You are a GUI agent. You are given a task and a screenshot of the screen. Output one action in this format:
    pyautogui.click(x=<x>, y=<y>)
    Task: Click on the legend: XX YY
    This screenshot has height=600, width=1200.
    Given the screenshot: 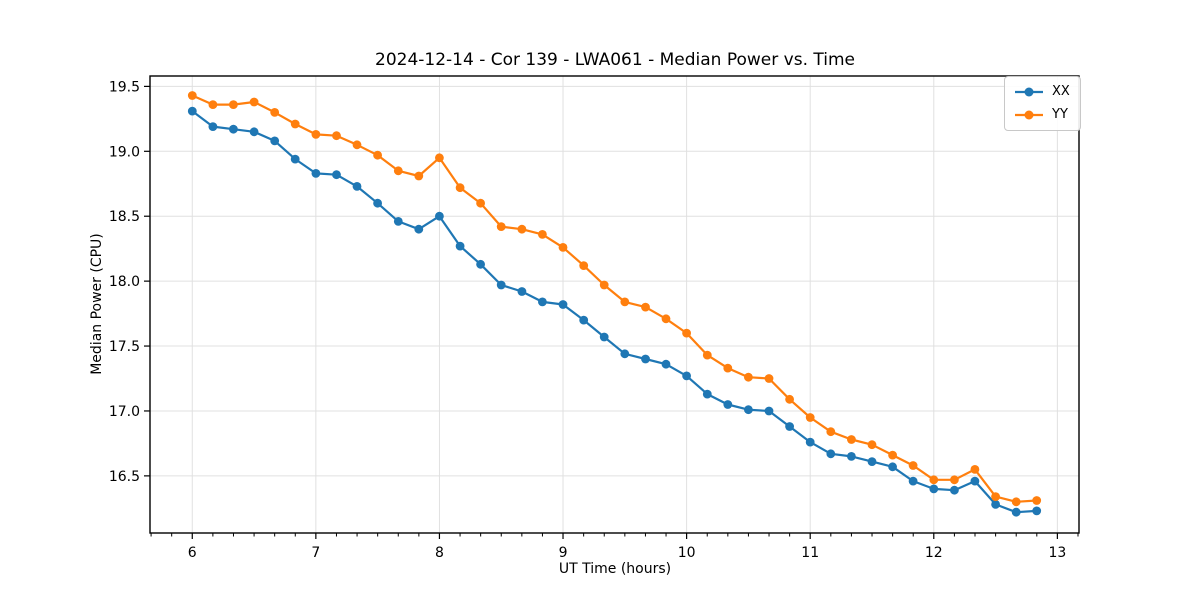 What is the action you would take?
    pyautogui.click(x=1042, y=103)
    